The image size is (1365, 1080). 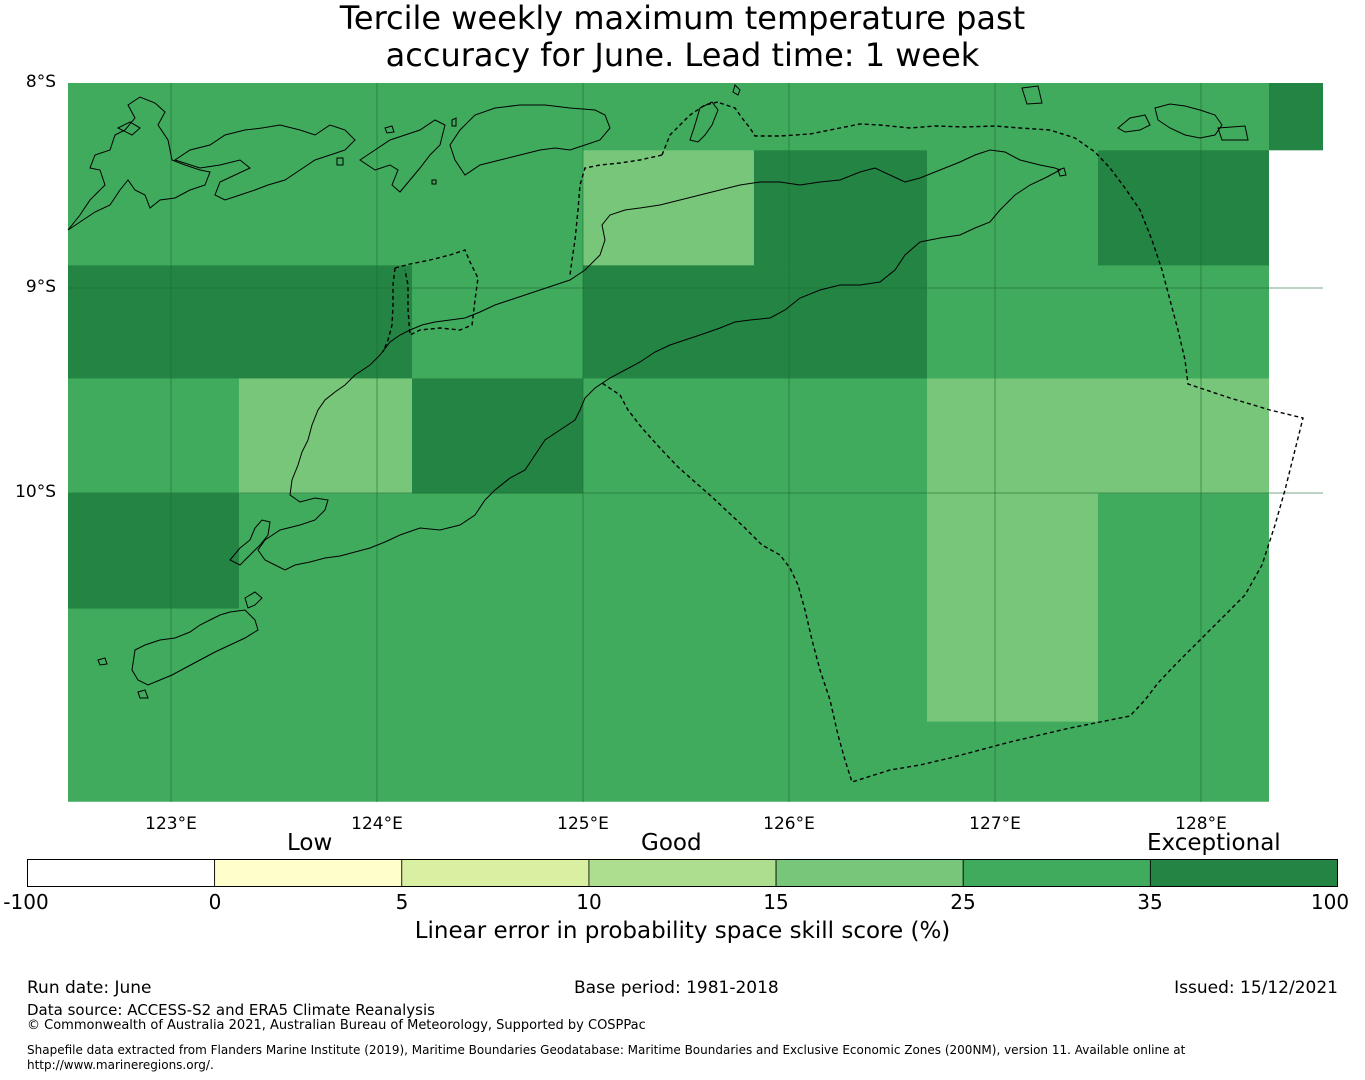 What do you see at coordinates (215, 902) in the screenshot?
I see `colorbar-tick-0: 0` at bounding box center [215, 902].